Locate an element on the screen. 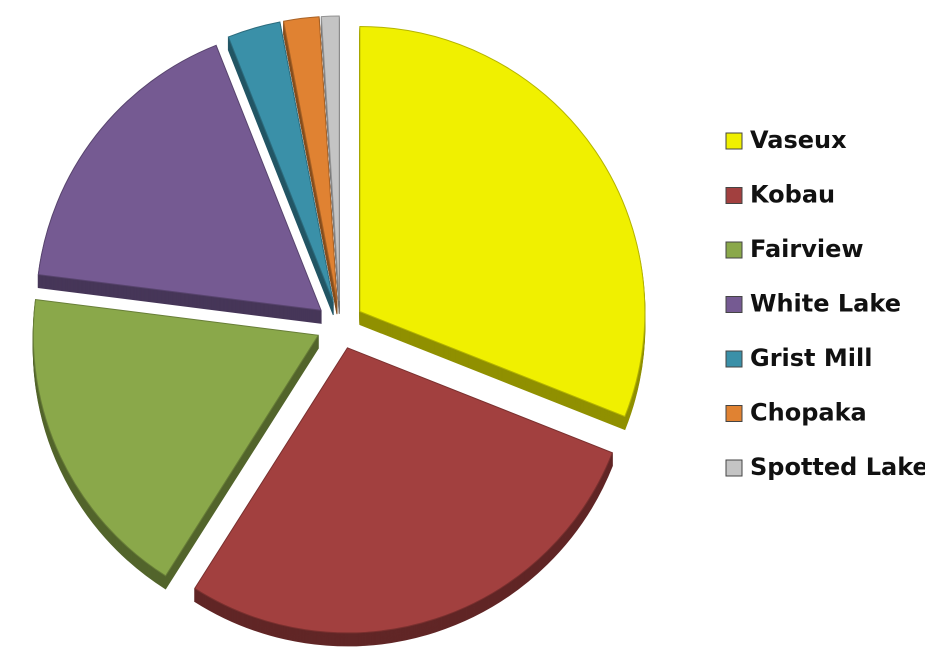 The width and height of the screenshot is (925, 658). legend-label: Grist Mill is located at coordinates (811, 358).